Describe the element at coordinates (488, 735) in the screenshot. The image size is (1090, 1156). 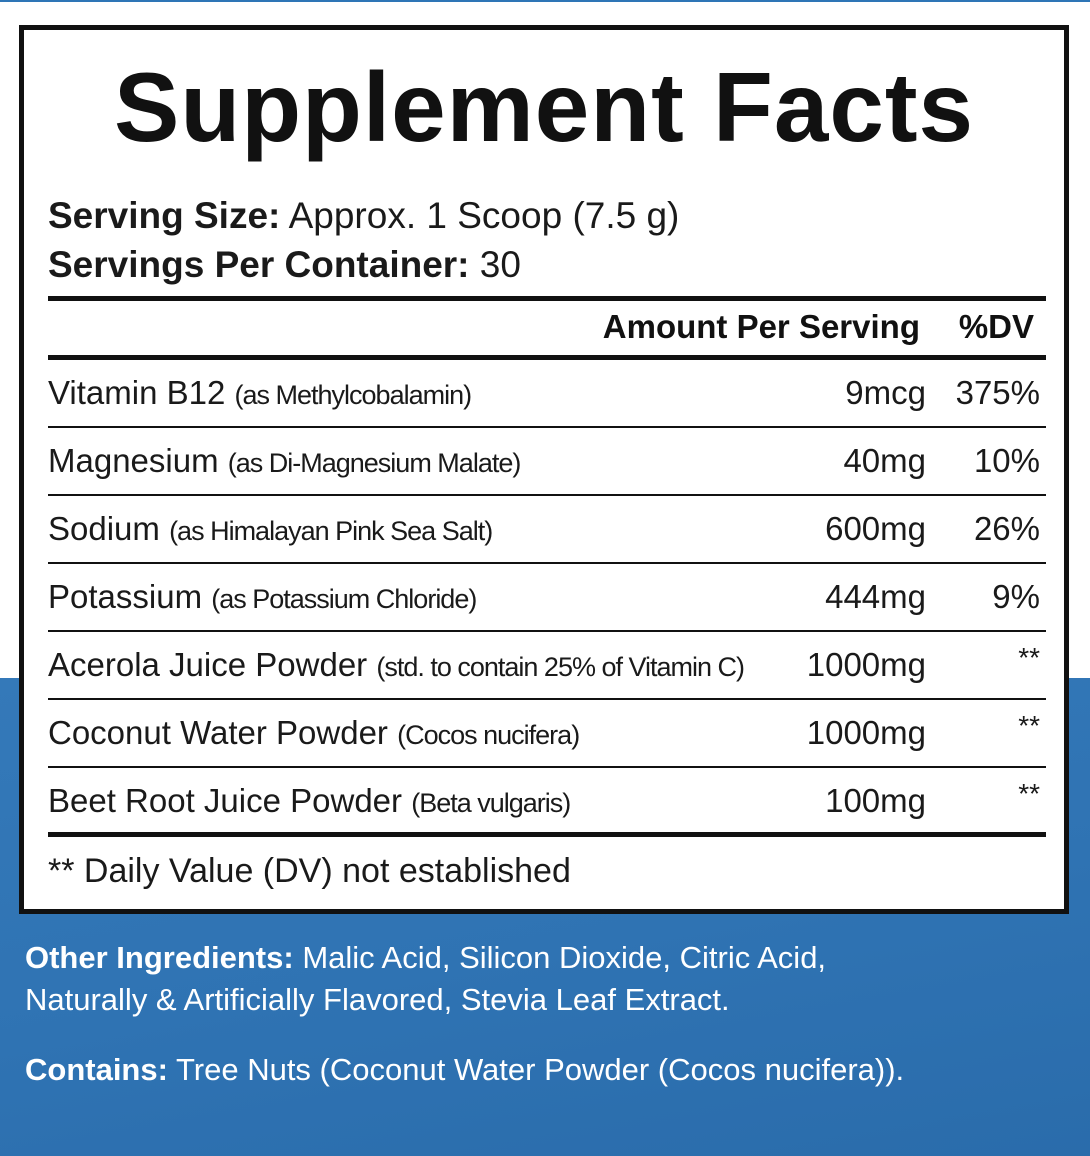
I see `nutrient-source: (Cocos nucifera)` at that location.